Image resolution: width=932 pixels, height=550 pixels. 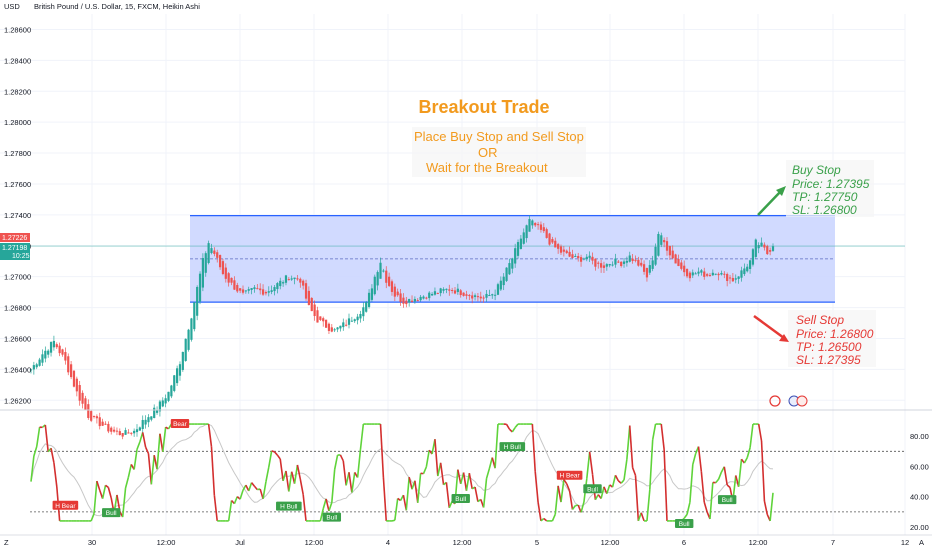 What do you see at coordinates (6, 542) in the screenshot?
I see `zoom-icon: Z` at bounding box center [6, 542].